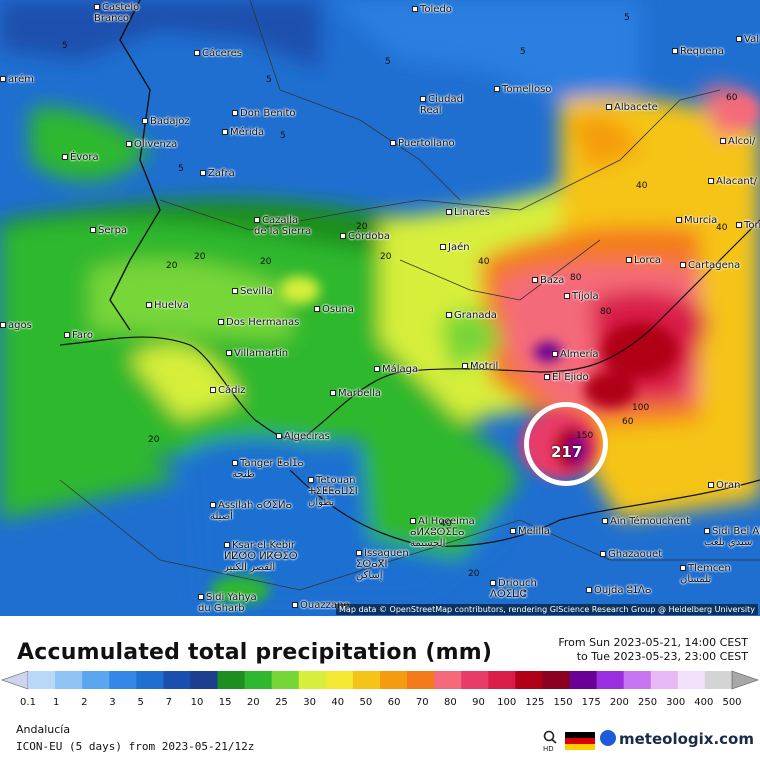 The height and width of the screenshot is (760, 760). Describe the element at coordinates (628, 422) in the screenshot. I see `contour-value-label: 60` at that location.